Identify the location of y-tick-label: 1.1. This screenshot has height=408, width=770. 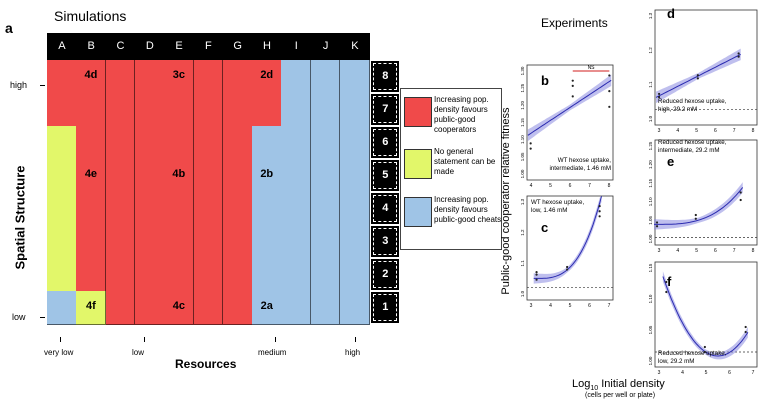
(650, 84).